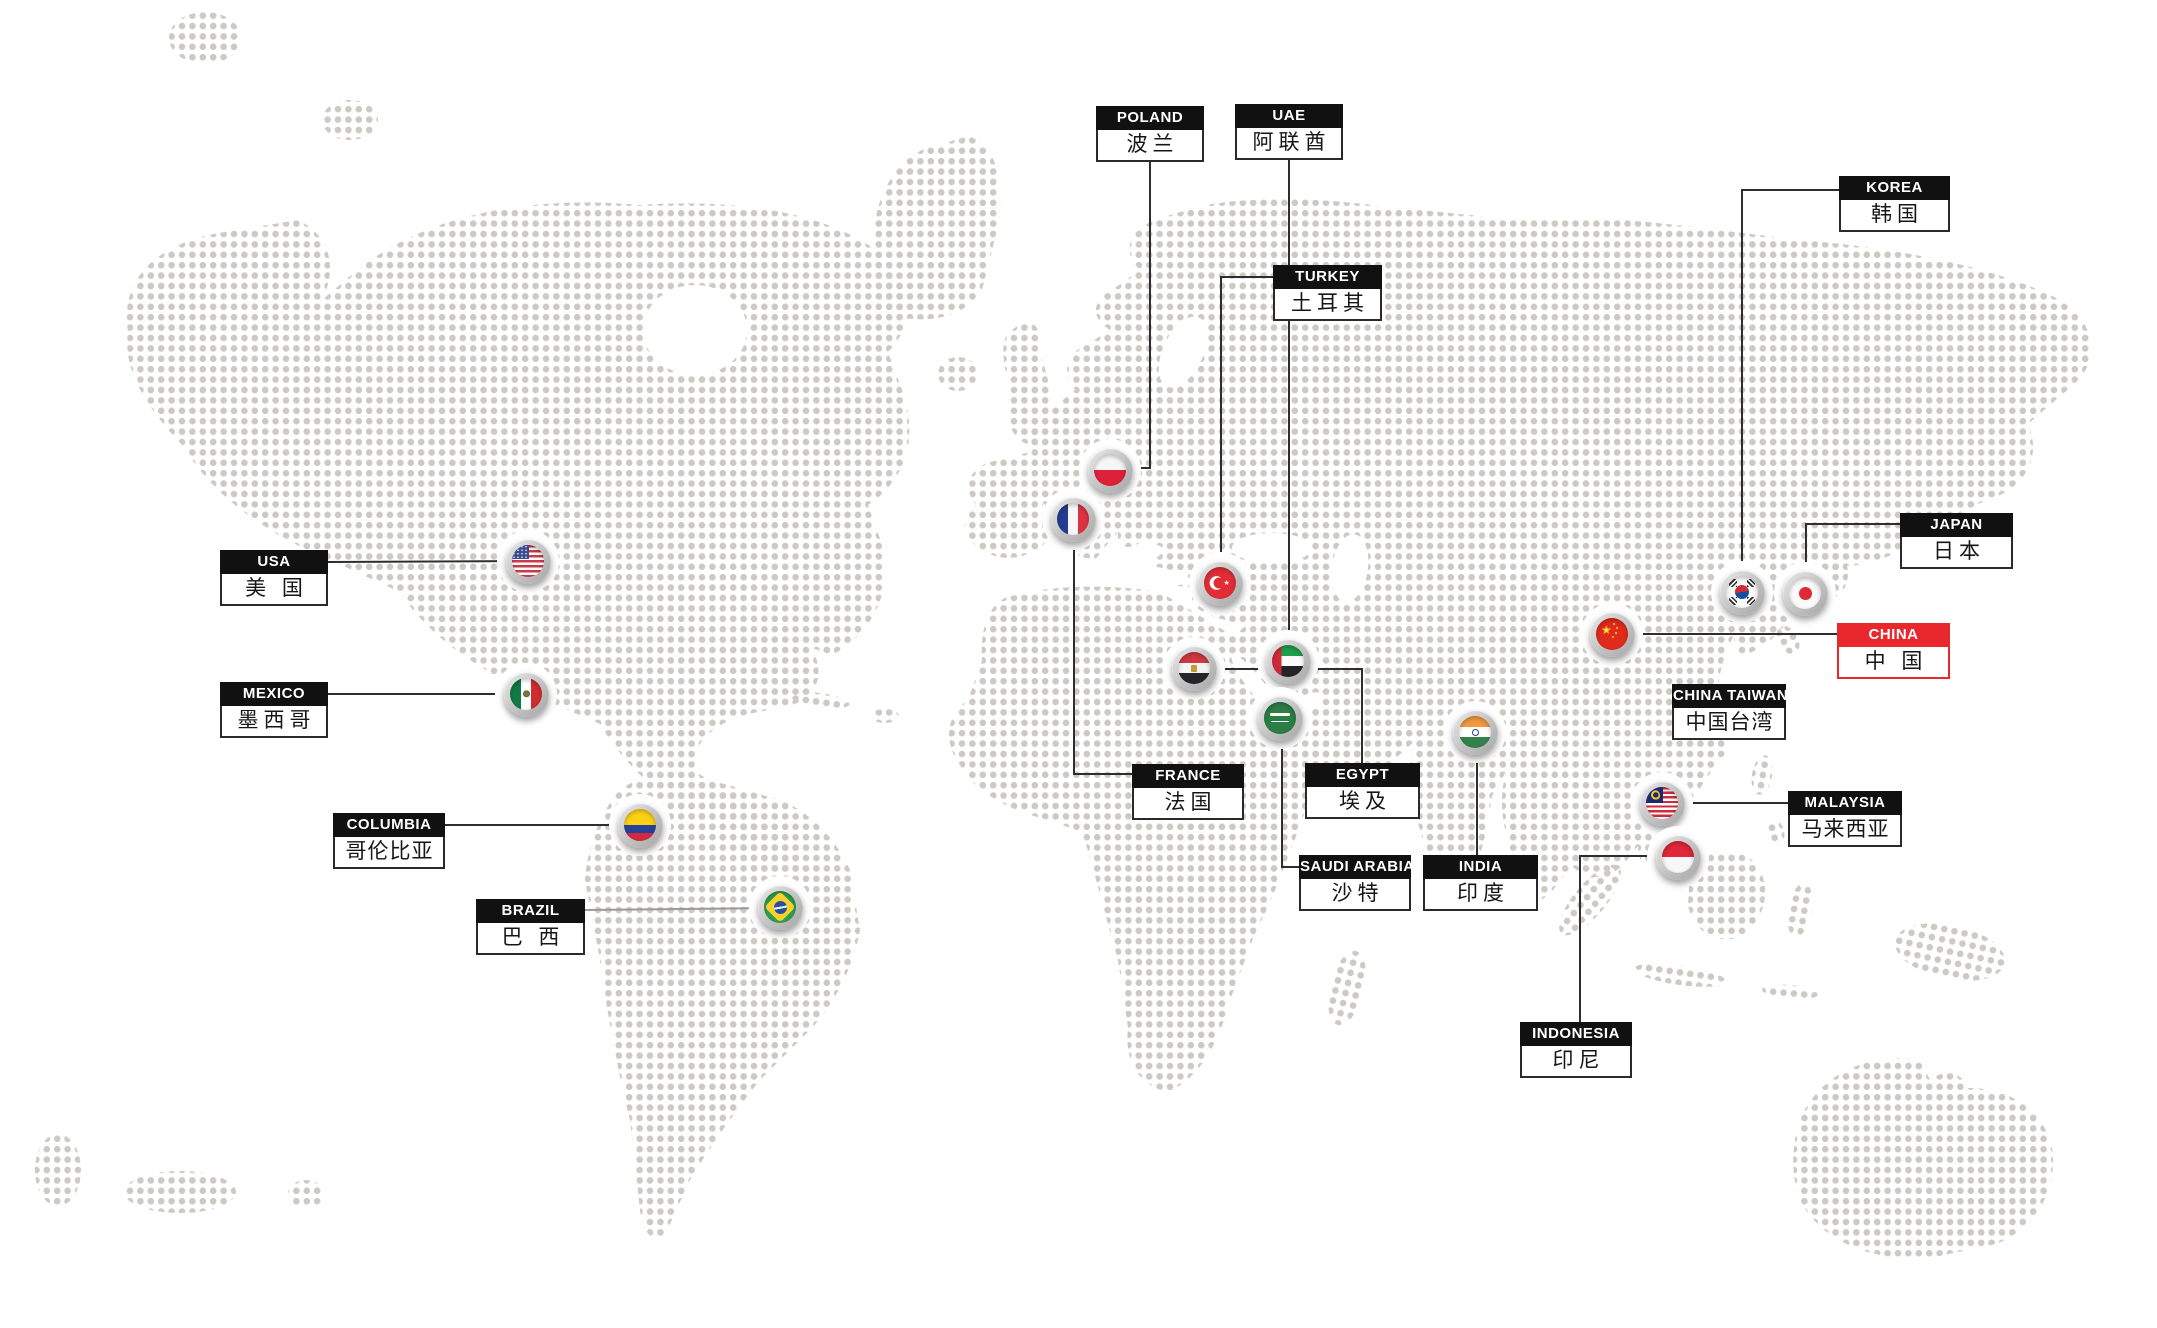 Image resolution: width=2157 pixels, height=1328 pixels. I want to click on brazil-flag-icon, so click(780, 907).